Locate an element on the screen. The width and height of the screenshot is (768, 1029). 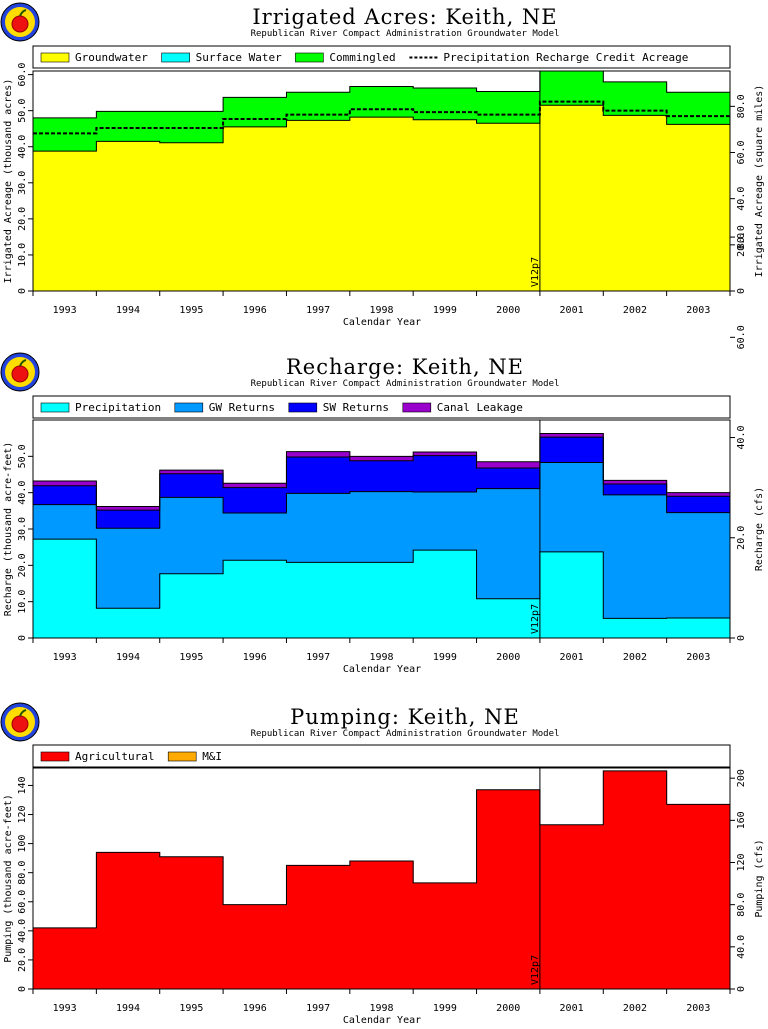
legend-label: Precipitation Recharge Credit Acreage is located at coordinates (565, 57).